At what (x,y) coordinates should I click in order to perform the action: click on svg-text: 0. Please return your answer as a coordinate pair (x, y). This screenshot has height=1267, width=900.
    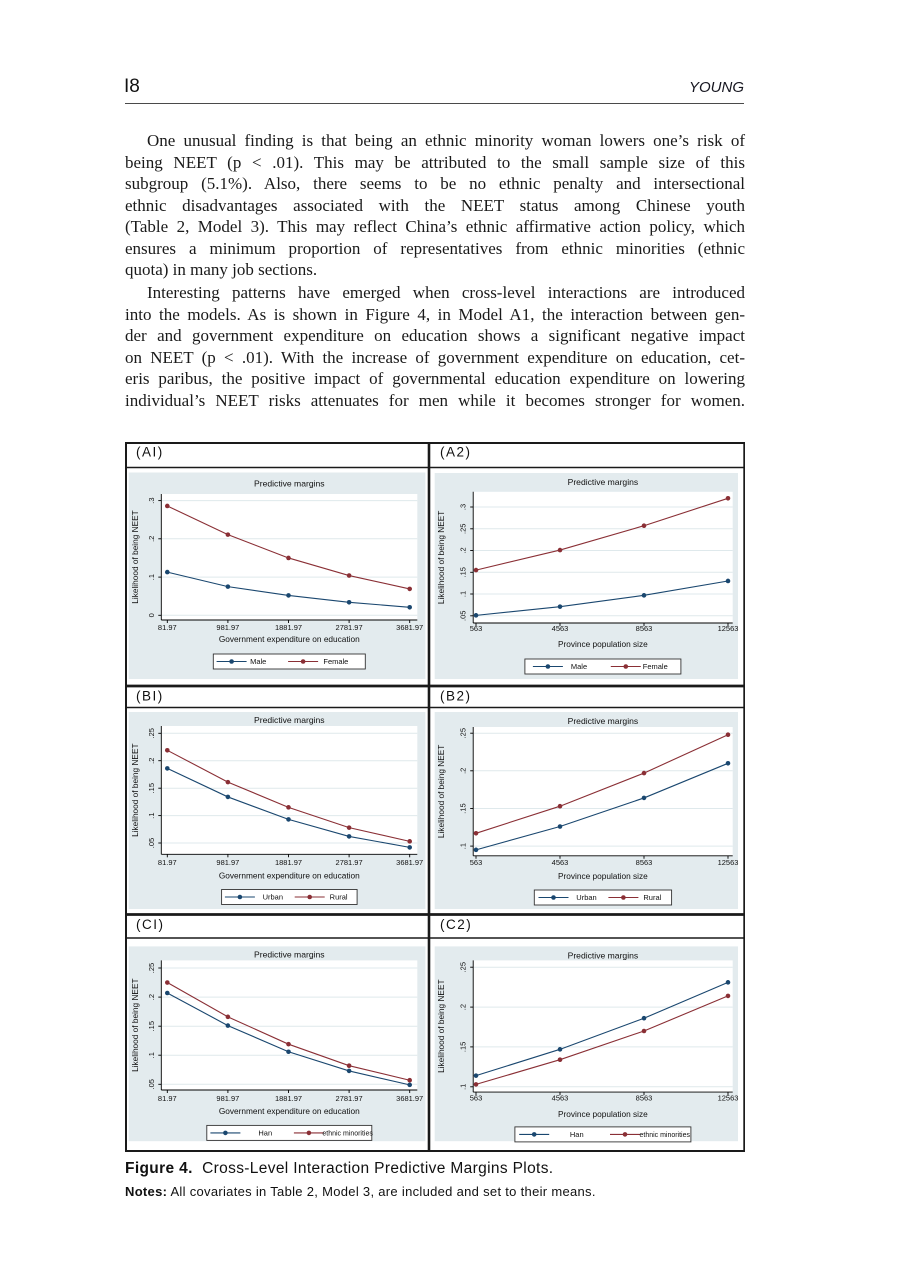
    Looking at the image, I should click on (150, 615).